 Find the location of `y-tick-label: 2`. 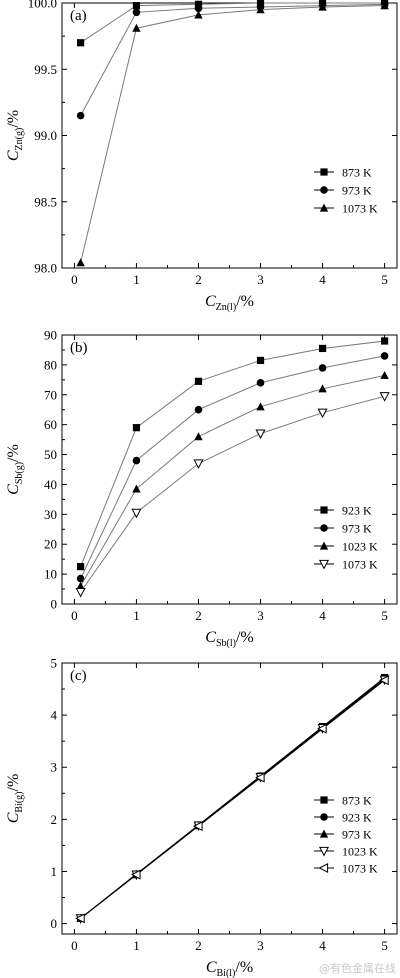

y-tick-label: 2 is located at coordinates (54, 819).